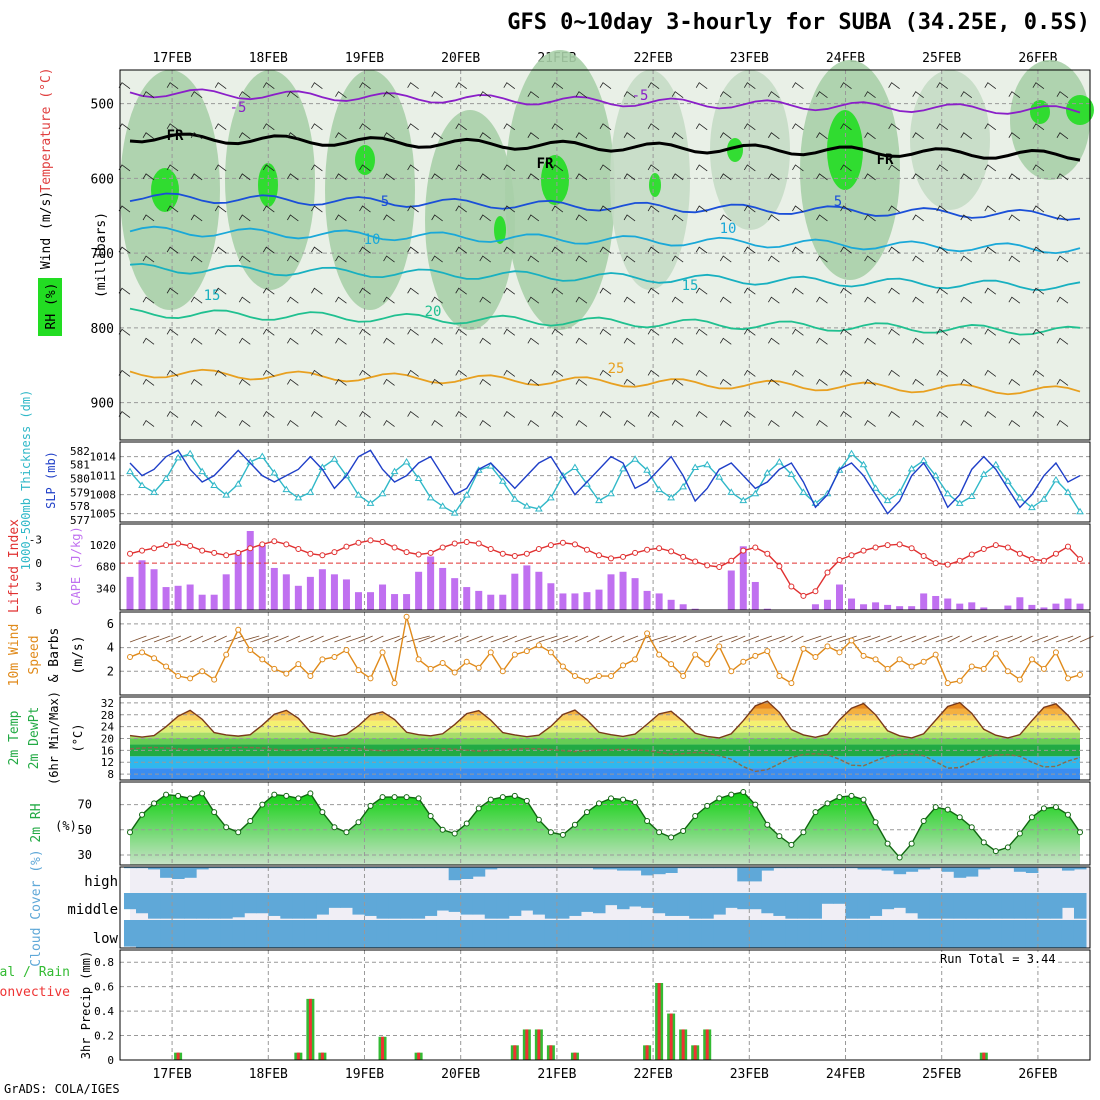 This screenshot has width=1100, height=1100. What do you see at coordinates (838, 202) in the screenshot?
I see `contour-label: 5` at bounding box center [838, 202].